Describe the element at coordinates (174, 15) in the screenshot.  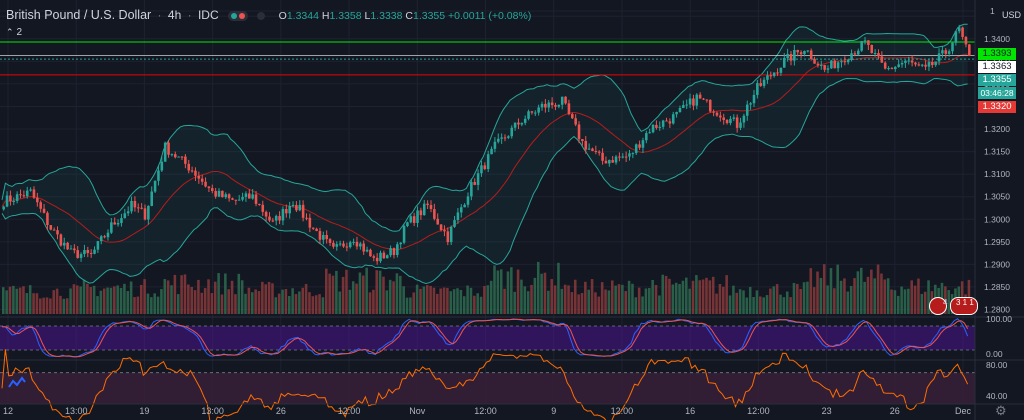
I see `interval-label: 4h` at that location.